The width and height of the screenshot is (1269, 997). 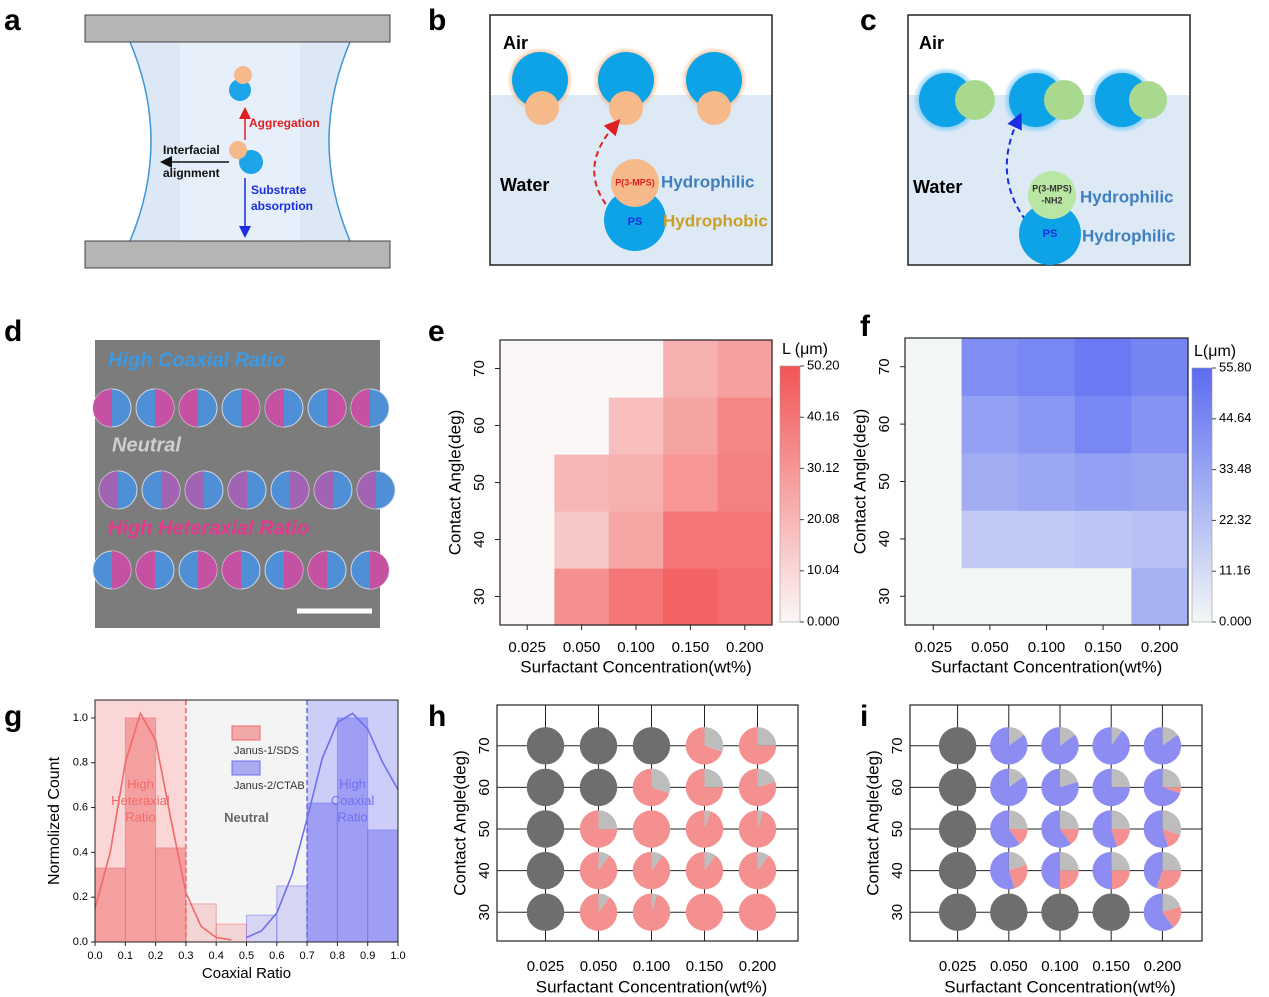 What do you see at coordinates (216, 956) in the screenshot?
I see `x-tick-label: 0.4` at bounding box center [216, 956].